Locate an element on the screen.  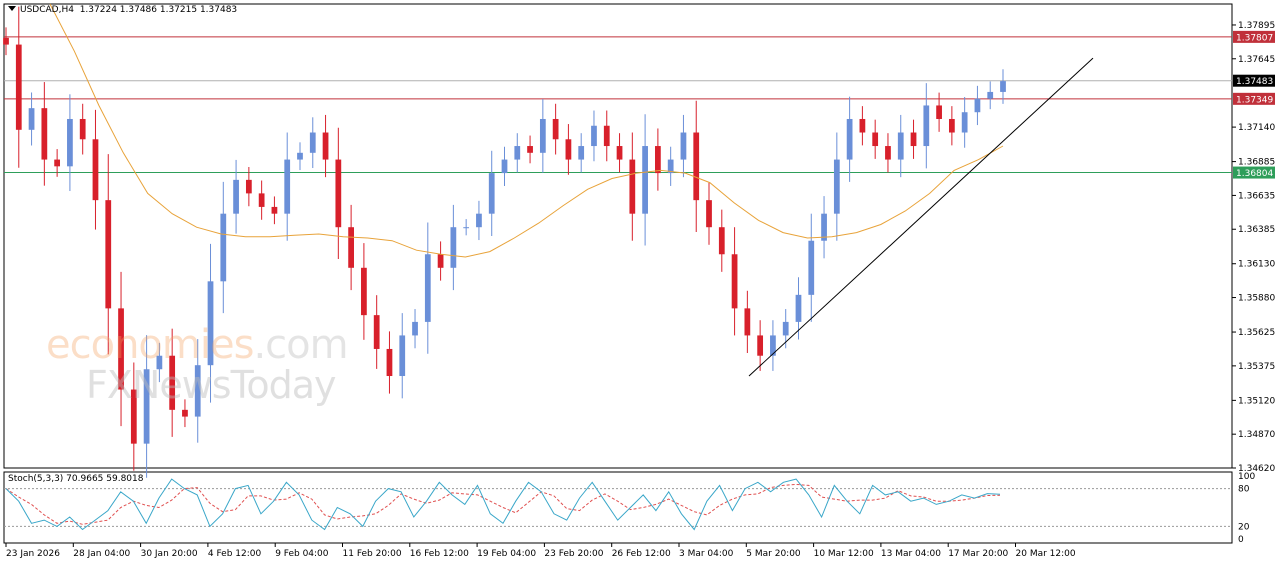
x-tick-label: 30 Jan 20:00 is located at coordinates (169, 554).